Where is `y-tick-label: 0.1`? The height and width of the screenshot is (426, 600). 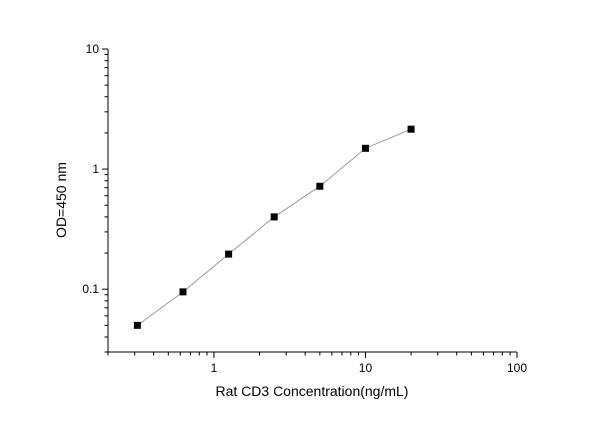
y-tick-label: 0.1 is located at coordinates (90, 289).